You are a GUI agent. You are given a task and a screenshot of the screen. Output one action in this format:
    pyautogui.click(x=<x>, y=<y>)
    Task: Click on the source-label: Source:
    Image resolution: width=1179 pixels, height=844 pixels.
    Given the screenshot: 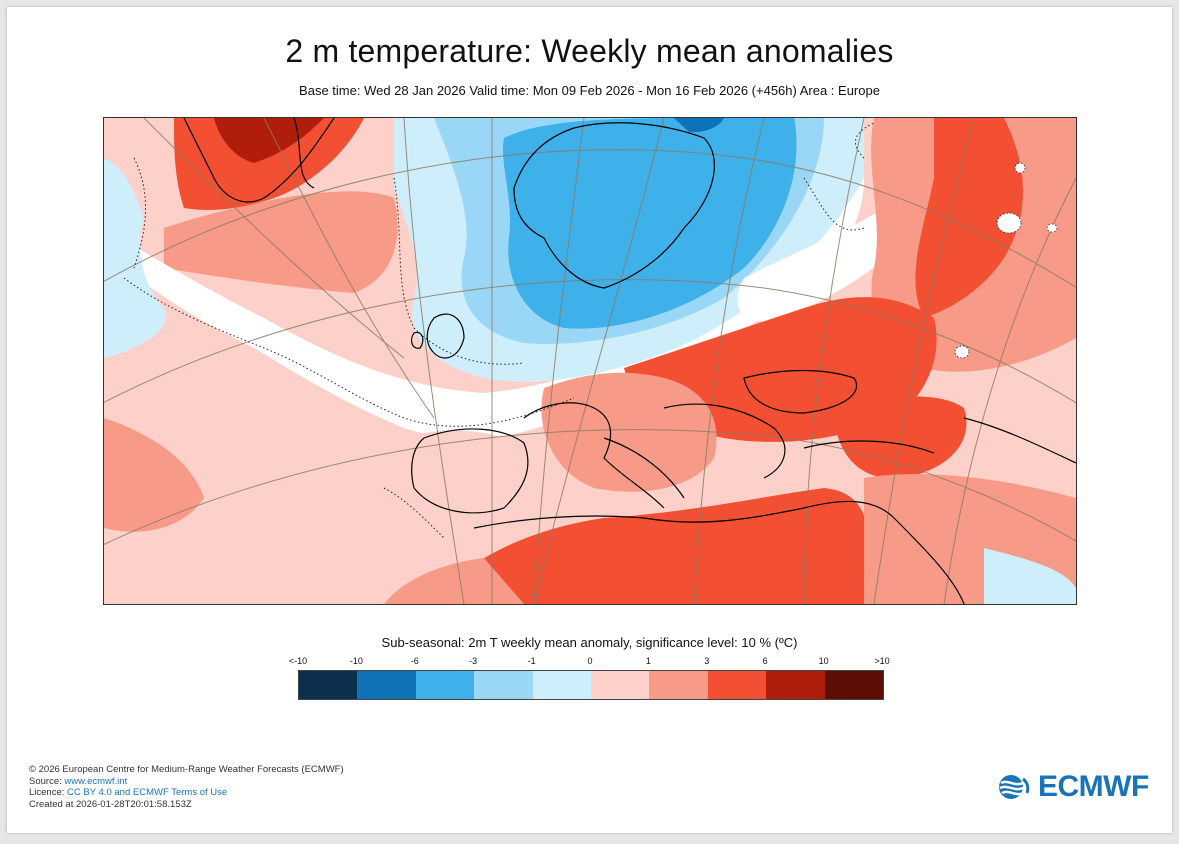 What is the action you would take?
    pyautogui.click(x=47, y=781)
    